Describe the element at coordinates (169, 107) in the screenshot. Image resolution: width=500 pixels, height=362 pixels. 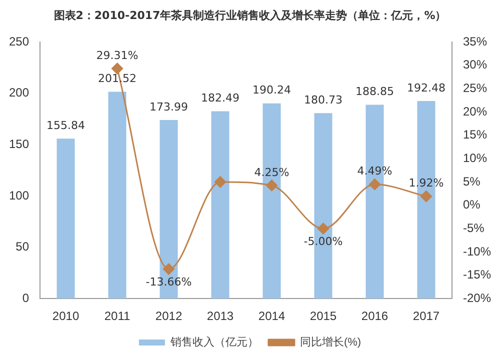
I see `data-label: 173.99` at that location.